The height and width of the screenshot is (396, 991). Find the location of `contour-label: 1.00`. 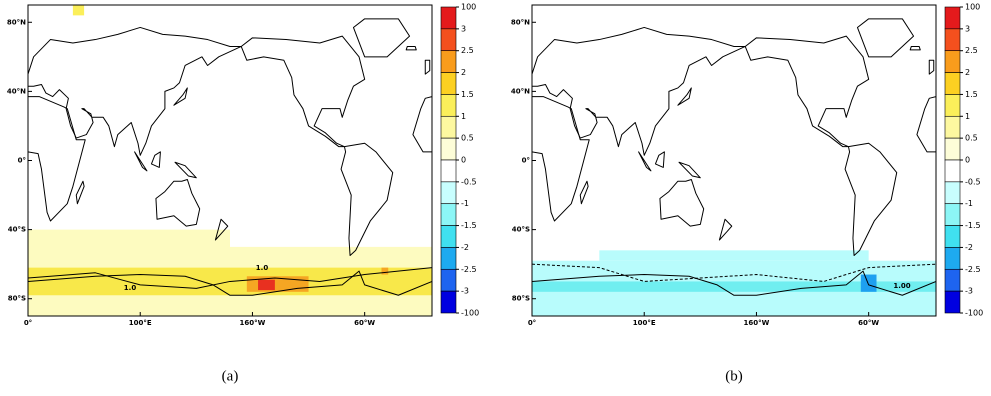

contour-label: 1.00 is located at coordinates (901, 286).